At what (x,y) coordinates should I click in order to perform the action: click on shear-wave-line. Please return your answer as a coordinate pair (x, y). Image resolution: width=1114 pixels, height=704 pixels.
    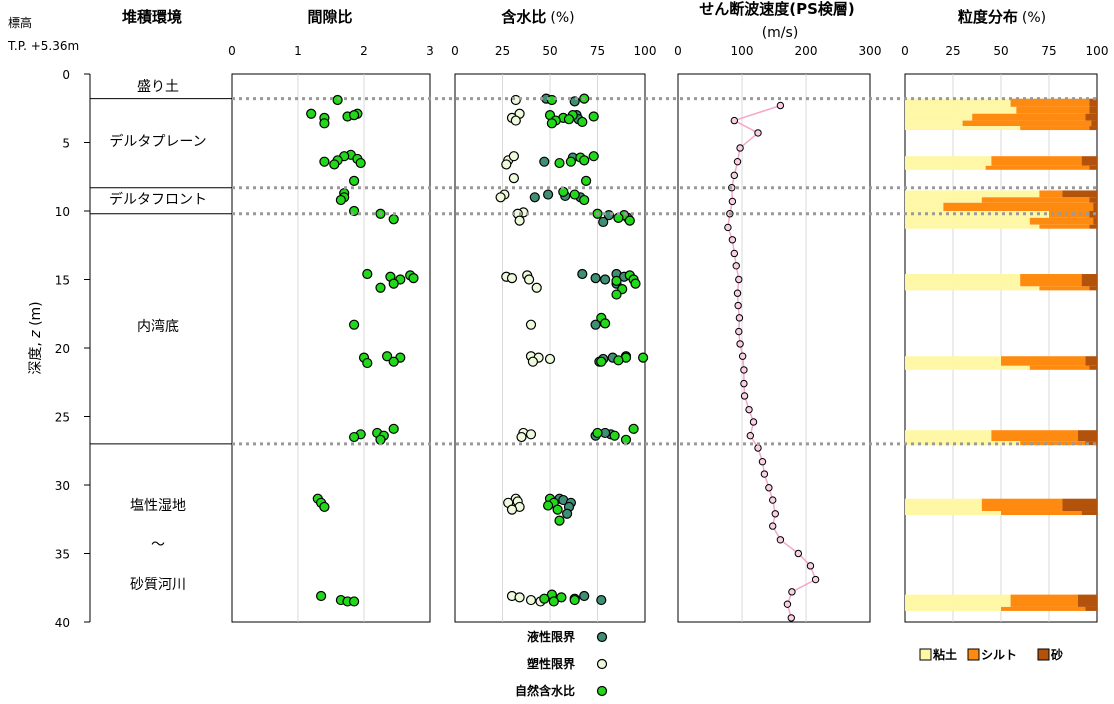
    Looking at the image, I should click on (772, 361).